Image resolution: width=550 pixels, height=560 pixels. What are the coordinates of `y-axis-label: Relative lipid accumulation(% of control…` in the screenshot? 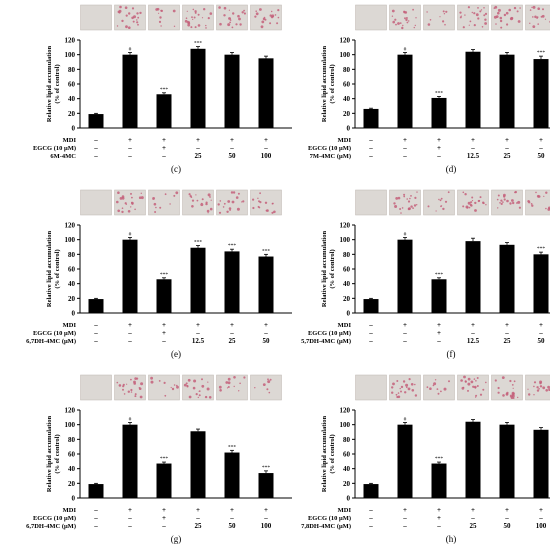 It's located at (53, 84).